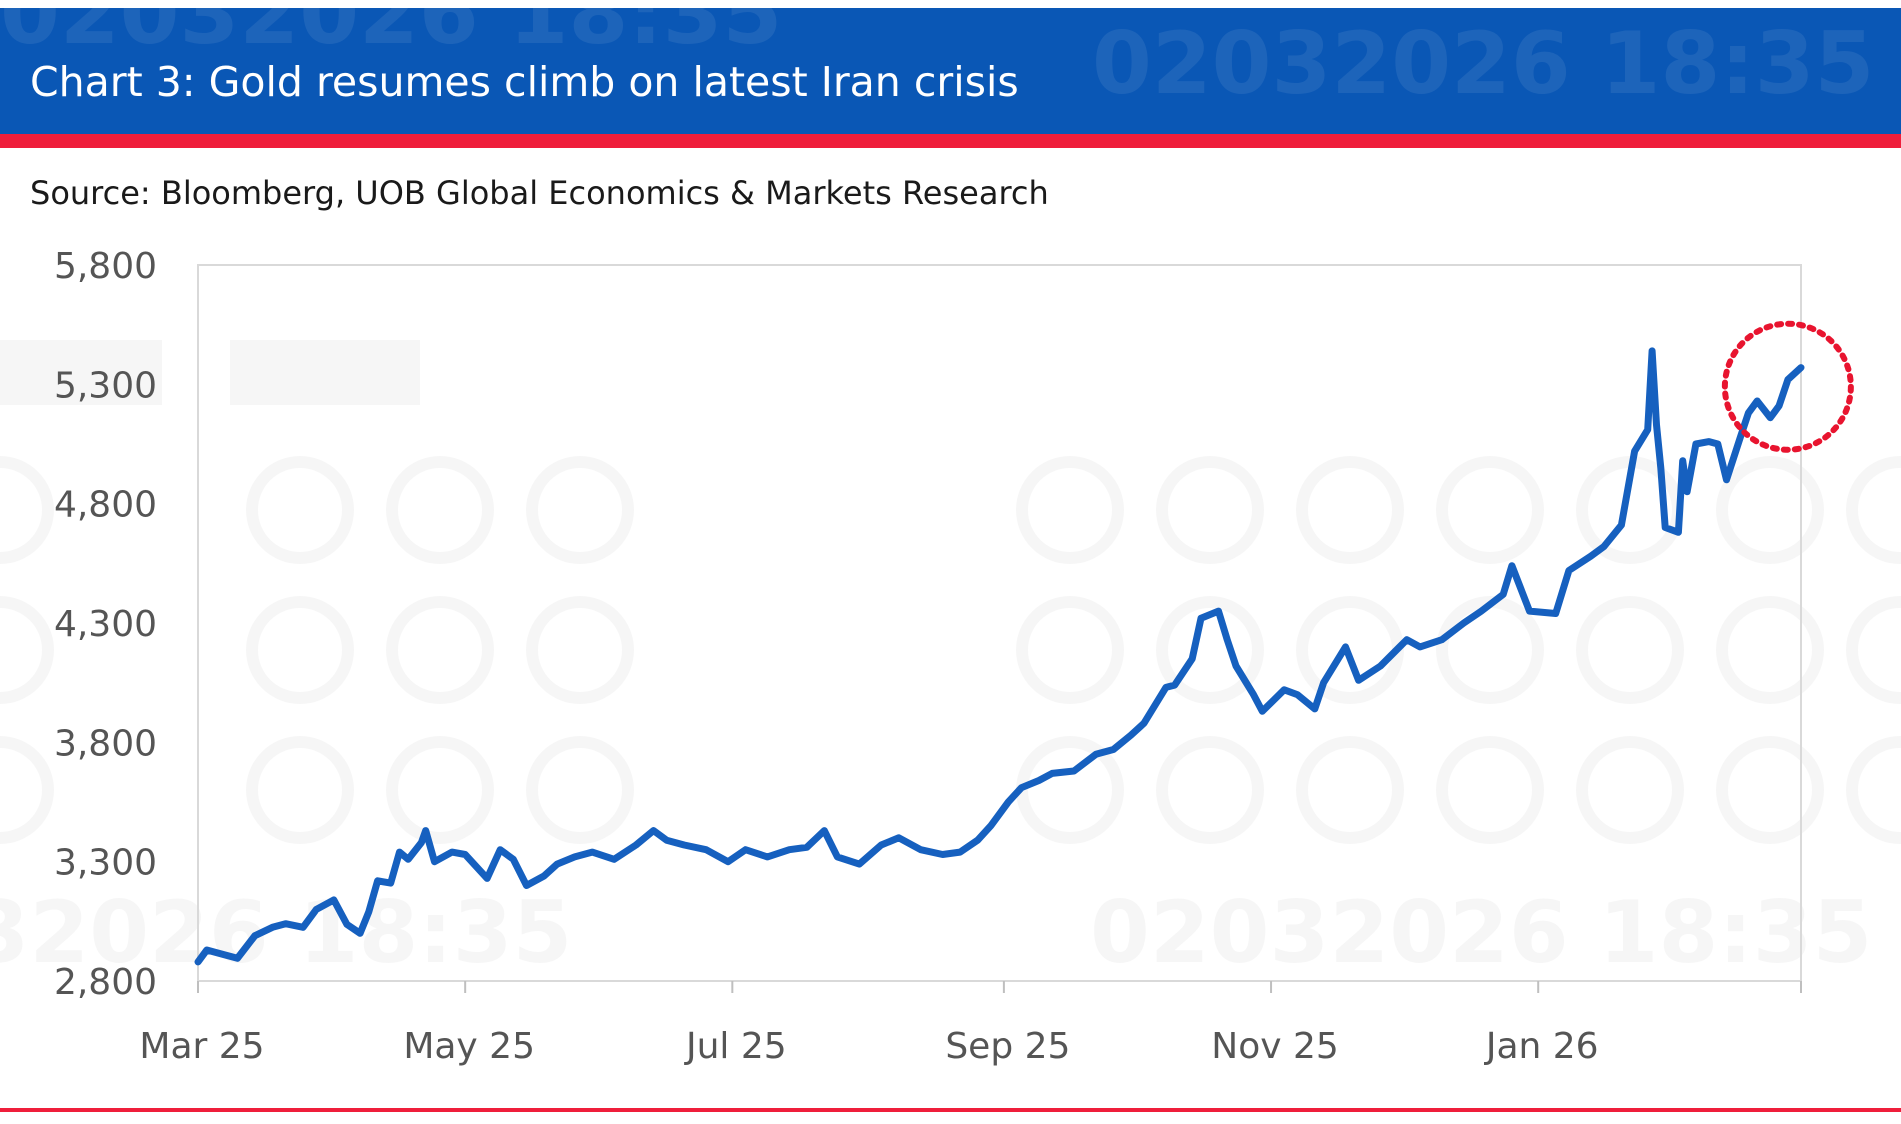 This screenshot has width=1901, height=1124. Describe the element at coordinates (391, 36) in the screenshot. I see `watermark-top-left: 02032026 18:35` at that location.